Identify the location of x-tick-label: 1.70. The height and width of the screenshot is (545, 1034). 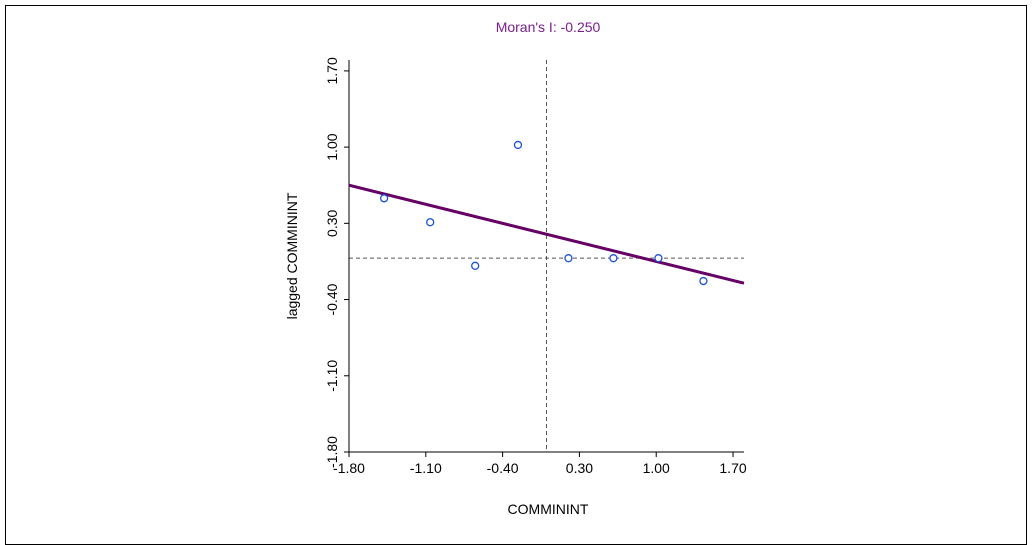
(732, 468).